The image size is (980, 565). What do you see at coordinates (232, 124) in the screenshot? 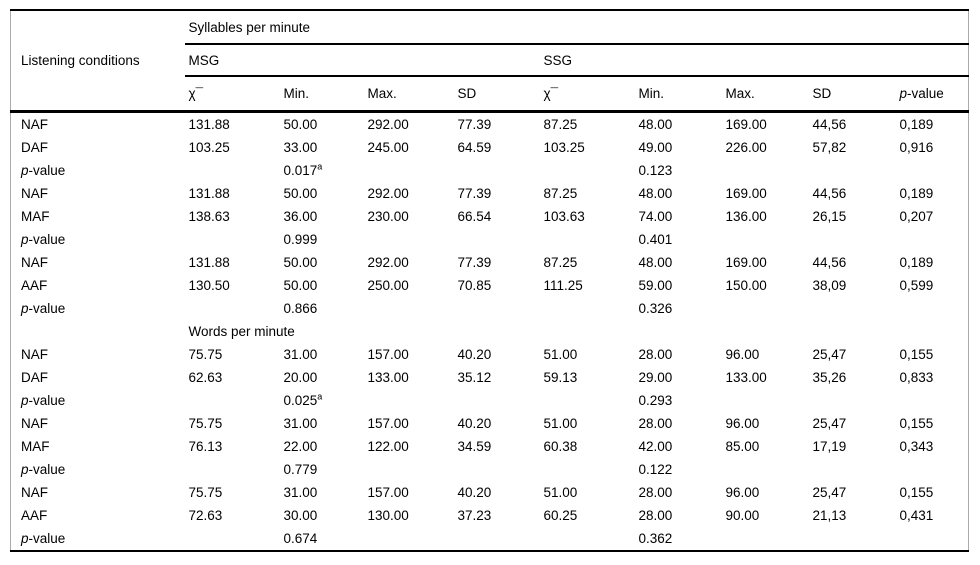
I see `data-cell: 131.88` at bounding box center [232, 124].